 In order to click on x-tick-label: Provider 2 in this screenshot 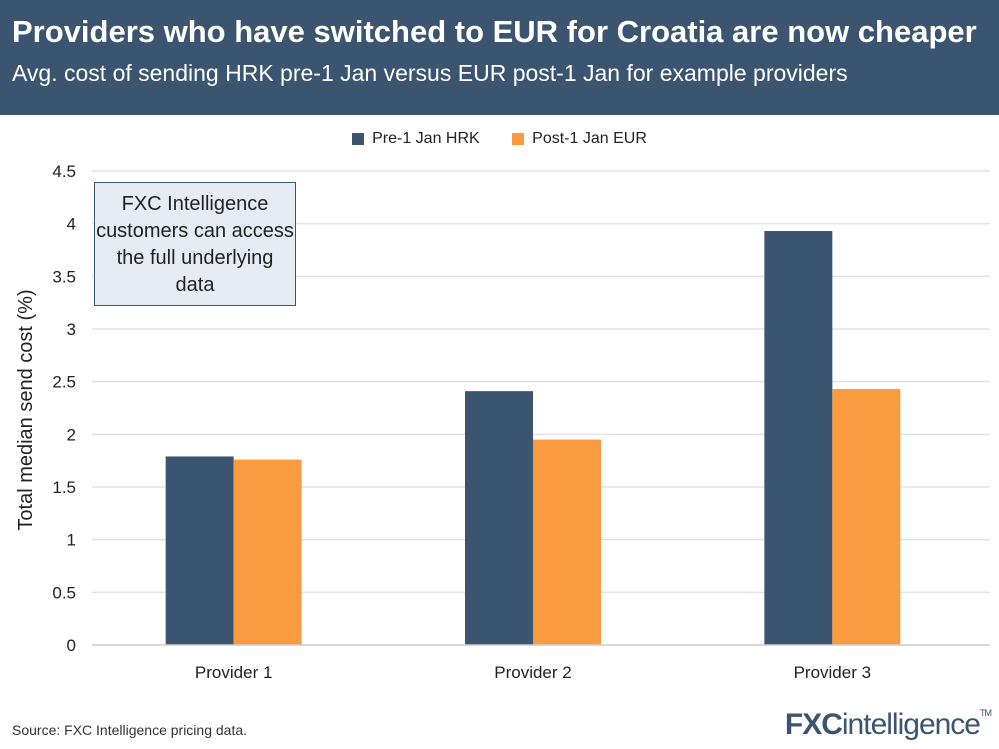, I will do `click(532, 672)`.